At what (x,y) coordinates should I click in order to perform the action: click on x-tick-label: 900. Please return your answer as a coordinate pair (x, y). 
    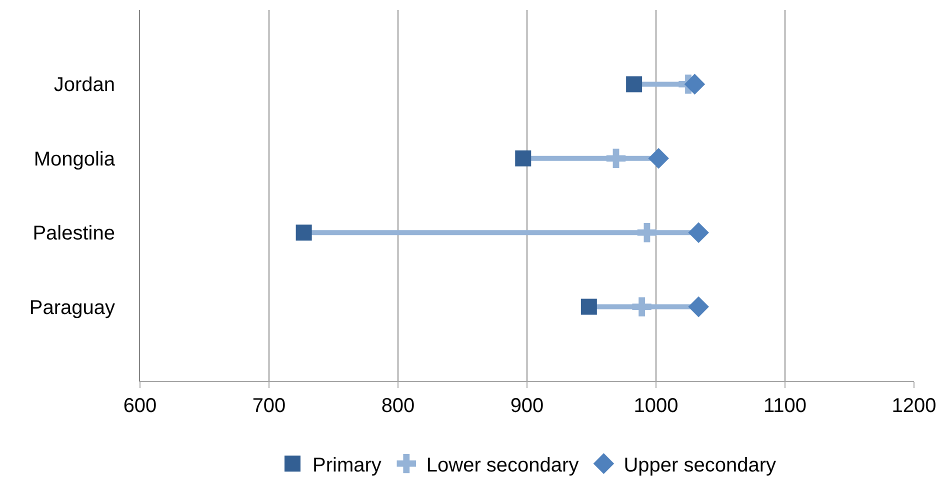
    Looking at the image, I should click on (527, 406).